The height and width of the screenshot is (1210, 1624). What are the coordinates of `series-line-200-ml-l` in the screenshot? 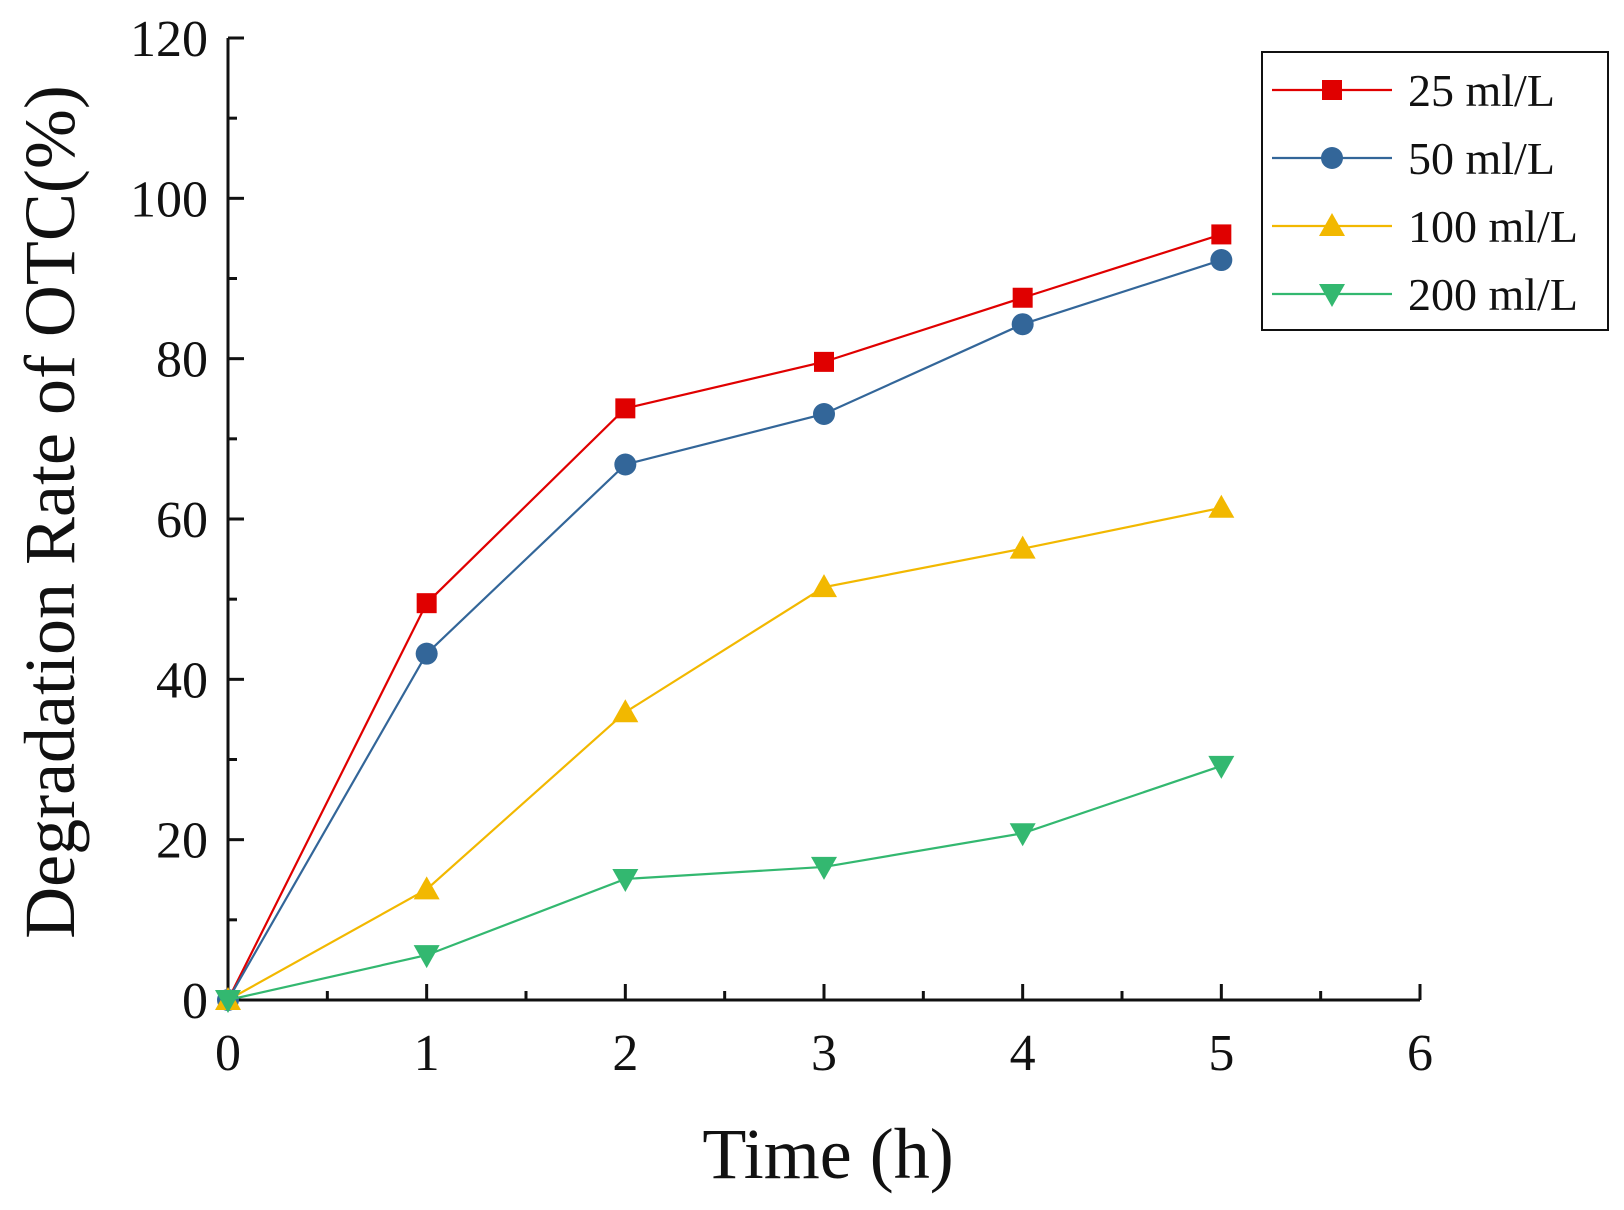 It's located at (724, 883).